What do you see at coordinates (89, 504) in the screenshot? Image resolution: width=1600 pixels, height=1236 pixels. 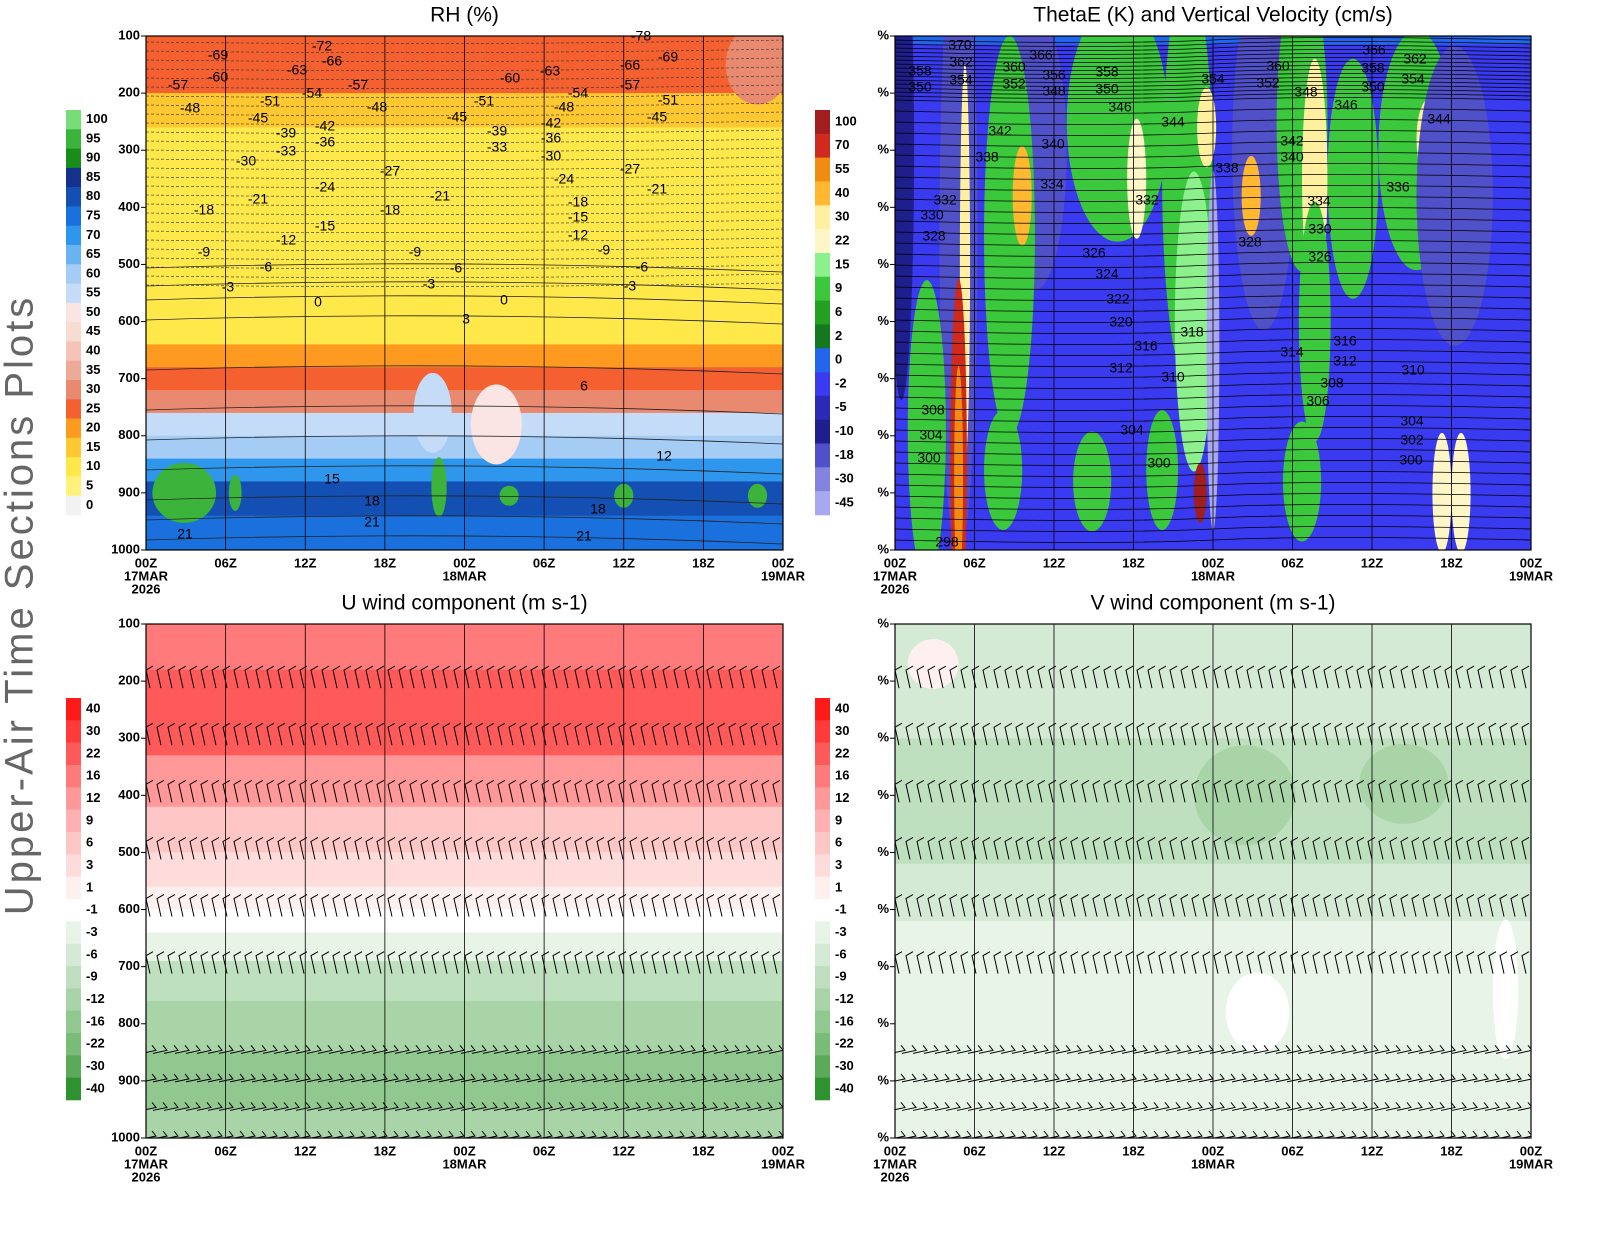 I see `colorbar-label: 0` at bounding box center [89, 504].